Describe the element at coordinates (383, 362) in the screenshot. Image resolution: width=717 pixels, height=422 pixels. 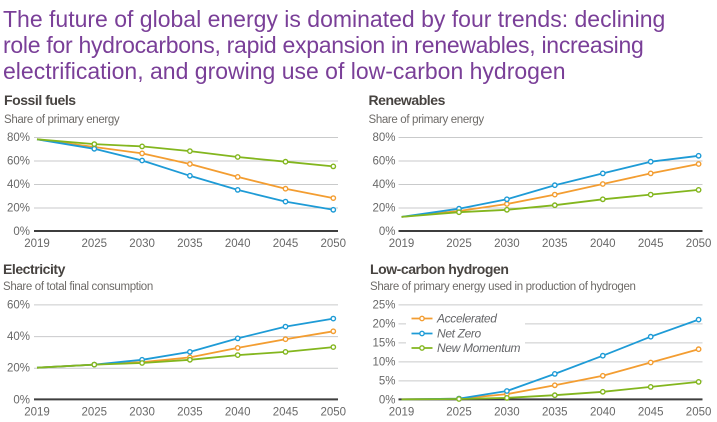
I see `svg-text: 10%` at that location.